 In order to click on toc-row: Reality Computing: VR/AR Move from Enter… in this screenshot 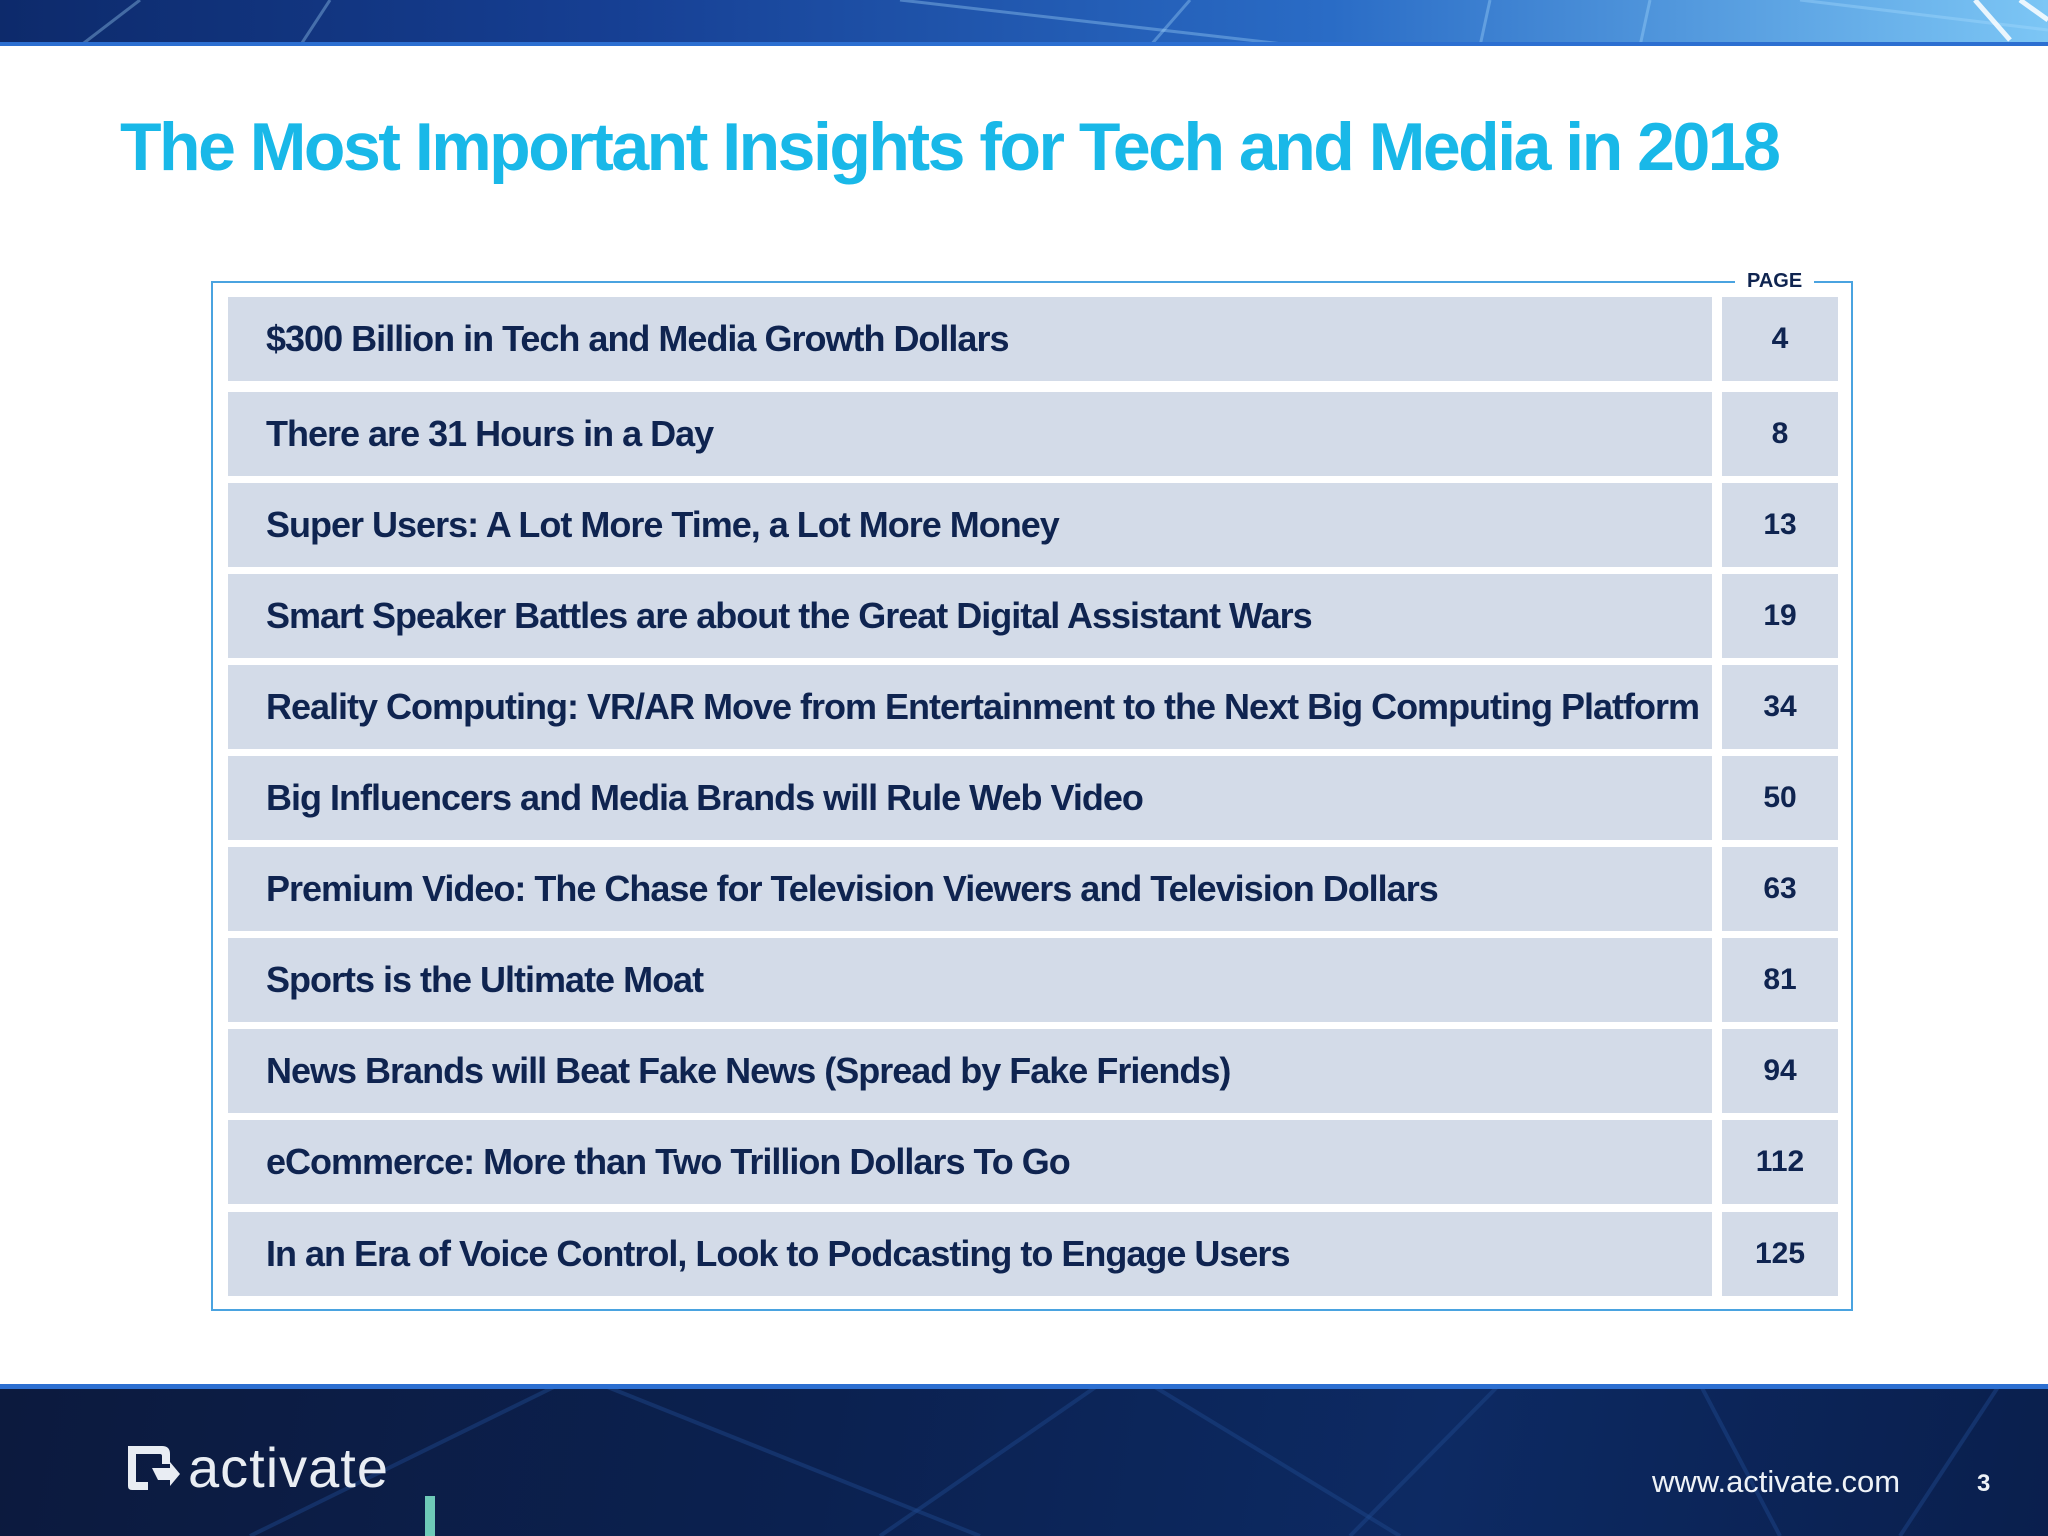, I will do `click(1033, 707)`.